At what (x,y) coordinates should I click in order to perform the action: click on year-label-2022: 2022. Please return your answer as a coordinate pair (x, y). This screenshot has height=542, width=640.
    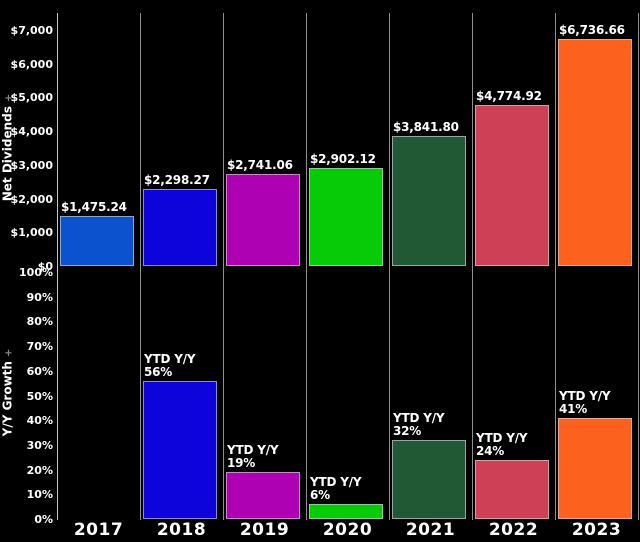
    Looking at the image, I should click on (513, 530).